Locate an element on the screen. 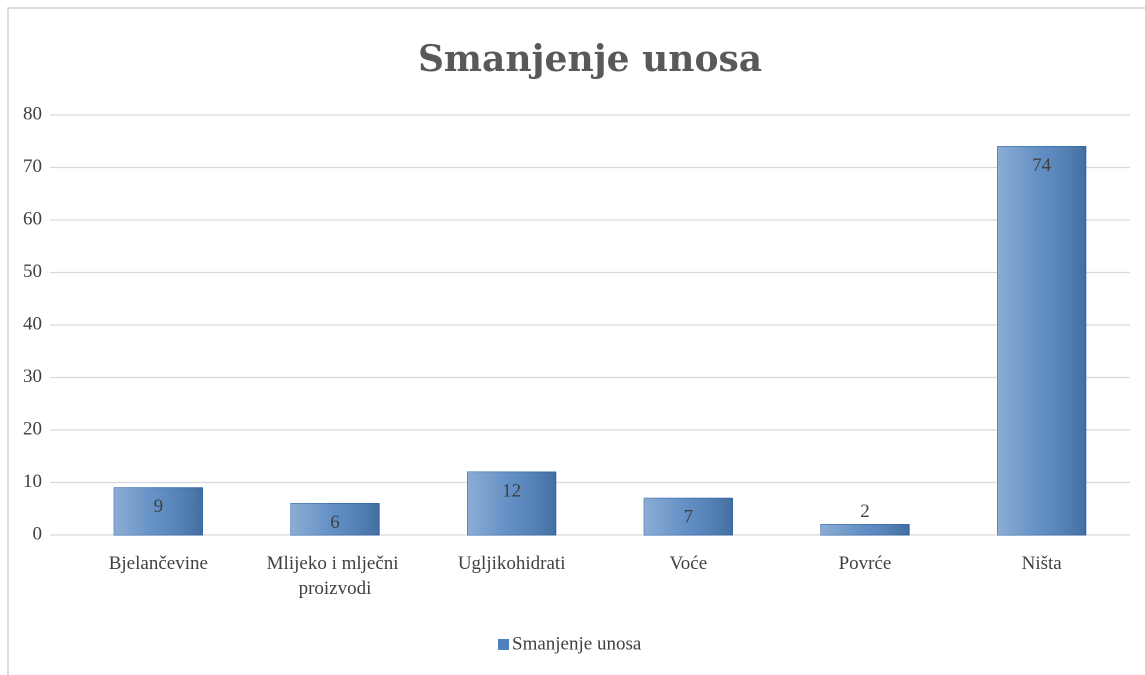  y-tick-label: 60 is located at coordinates (32, 218).